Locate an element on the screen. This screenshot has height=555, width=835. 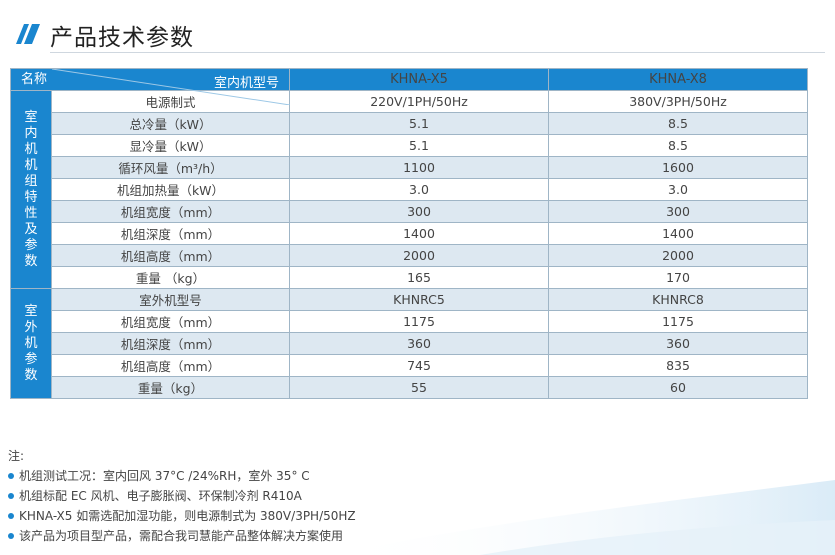
row-value-x5: 3.0 is located at coordinates (419, 189).